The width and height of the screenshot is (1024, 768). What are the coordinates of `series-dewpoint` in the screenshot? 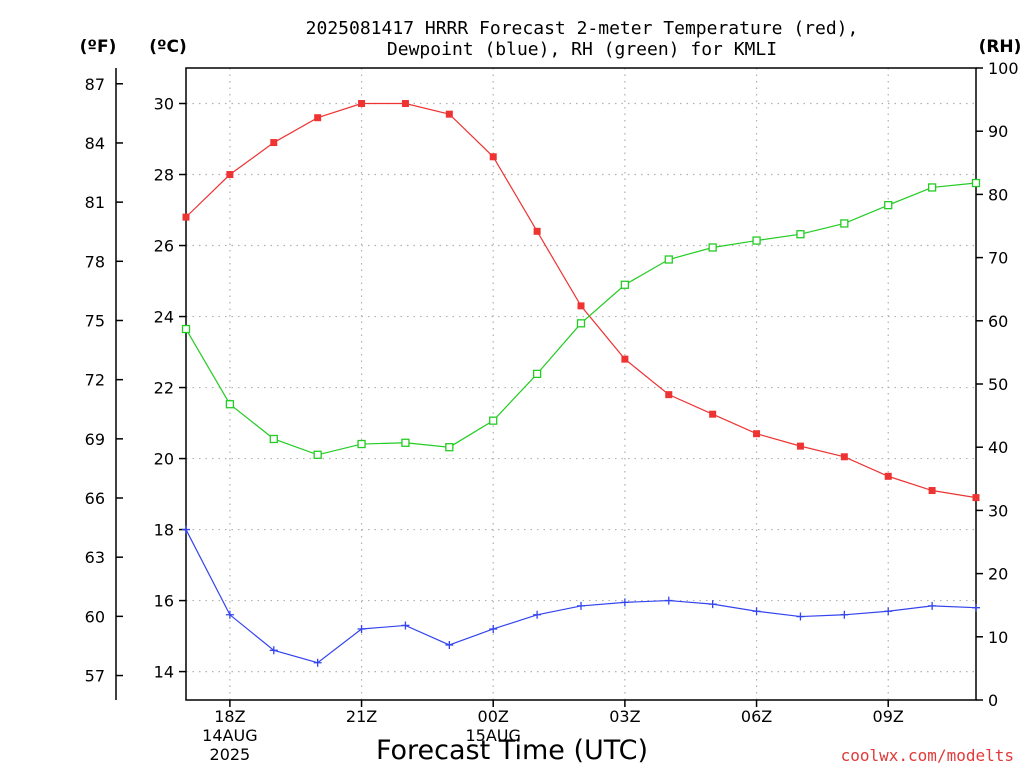 It's located at (581, 596).